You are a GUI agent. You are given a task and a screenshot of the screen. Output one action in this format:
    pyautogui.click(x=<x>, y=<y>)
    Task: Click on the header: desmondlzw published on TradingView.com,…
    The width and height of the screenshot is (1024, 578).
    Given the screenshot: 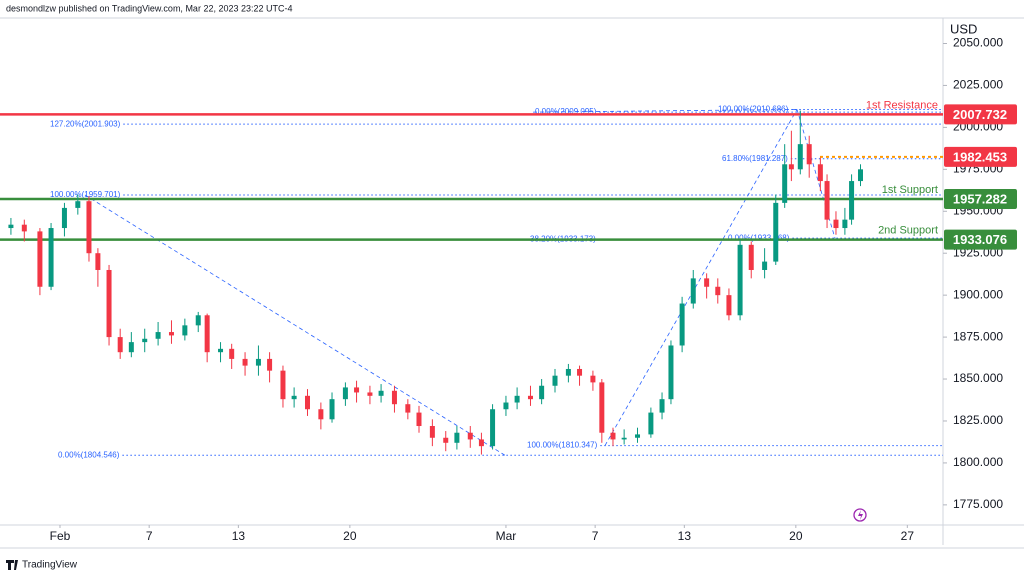 What is the action you would take?
    pyautogui.click(x=149, y=8)
    